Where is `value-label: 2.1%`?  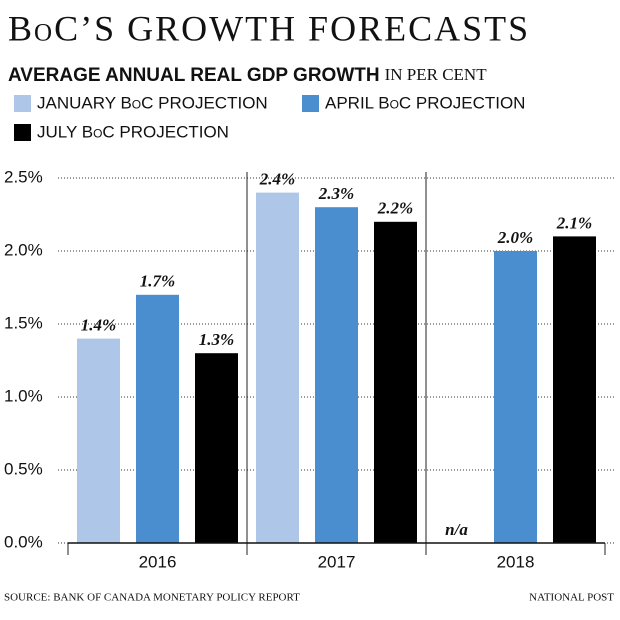
value-label: 2.1% is located at coordinates (574, 222).